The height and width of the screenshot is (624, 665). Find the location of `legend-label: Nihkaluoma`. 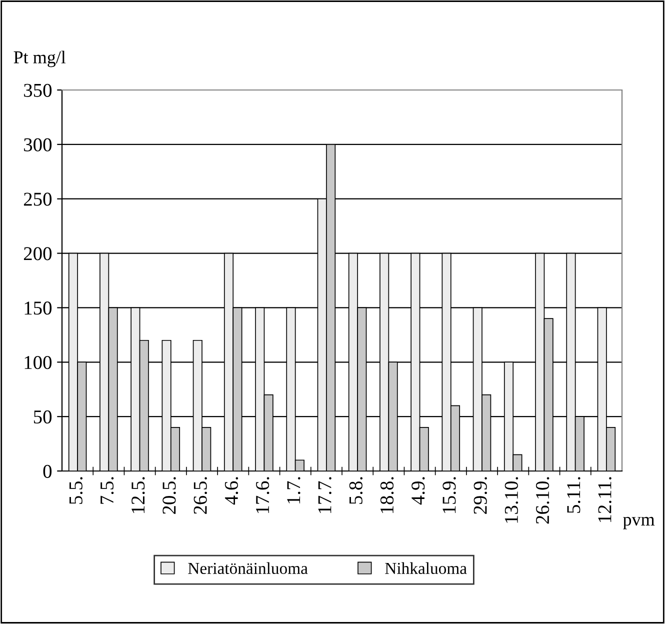

legend-label: Nihkaluoma is located at coordinates (426, 568).